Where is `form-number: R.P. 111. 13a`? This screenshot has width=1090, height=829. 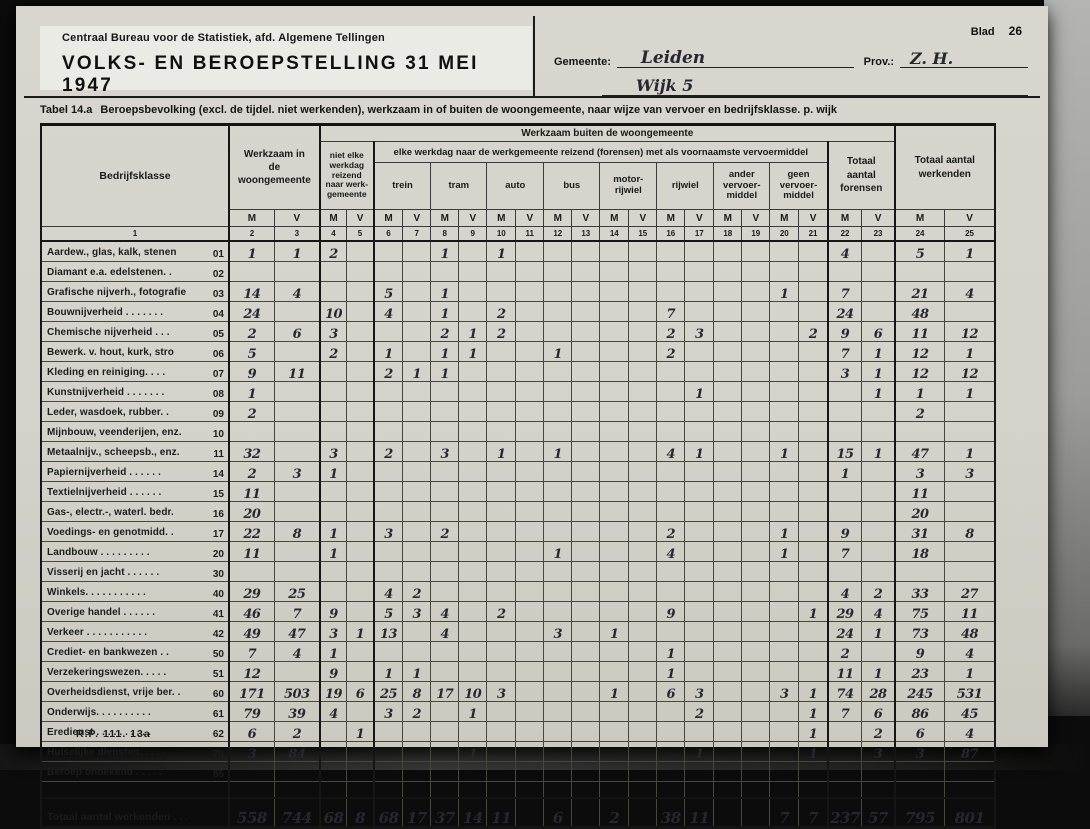
form-number: R.P. 111. 13a is located at coordinates (113, 734).